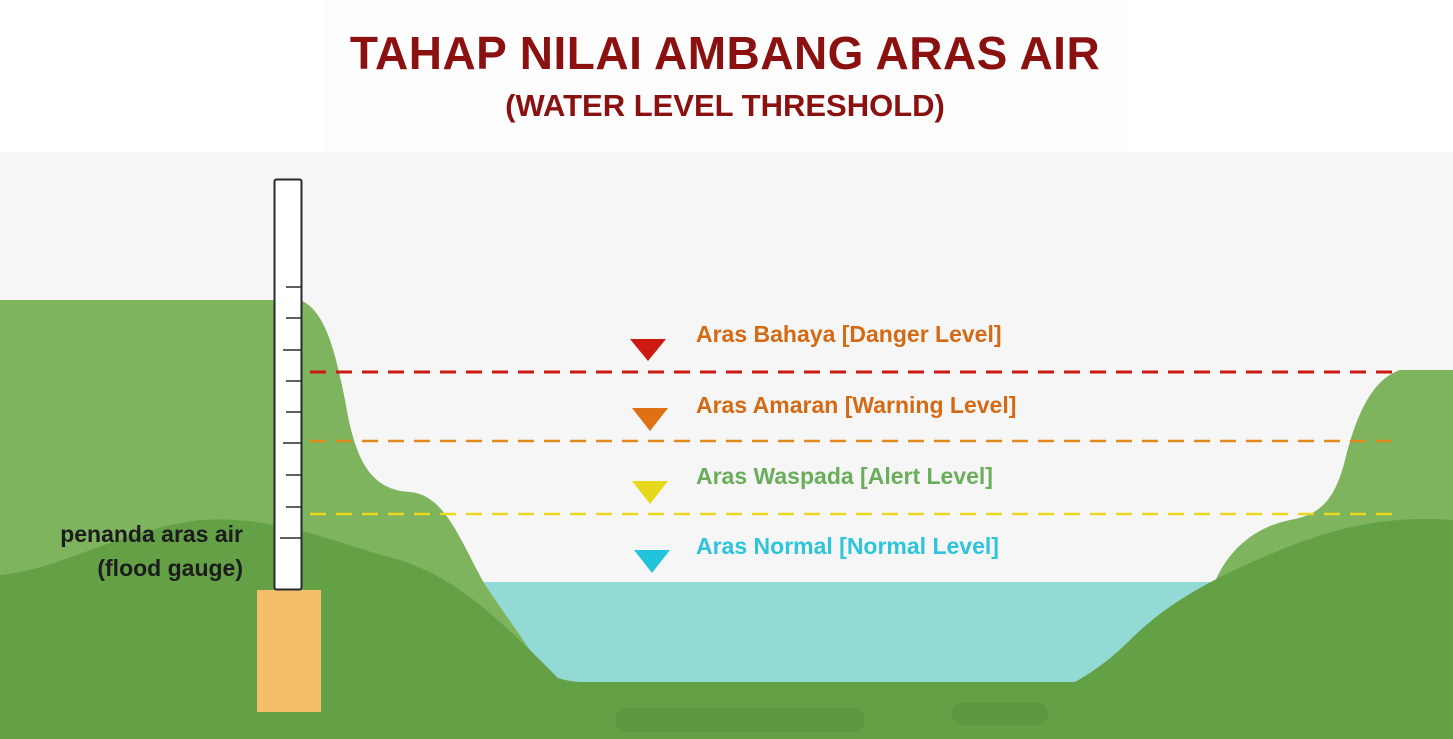 This screenshot has height=739, width=1453. I want to click on gauge-base, so click(289, 651).